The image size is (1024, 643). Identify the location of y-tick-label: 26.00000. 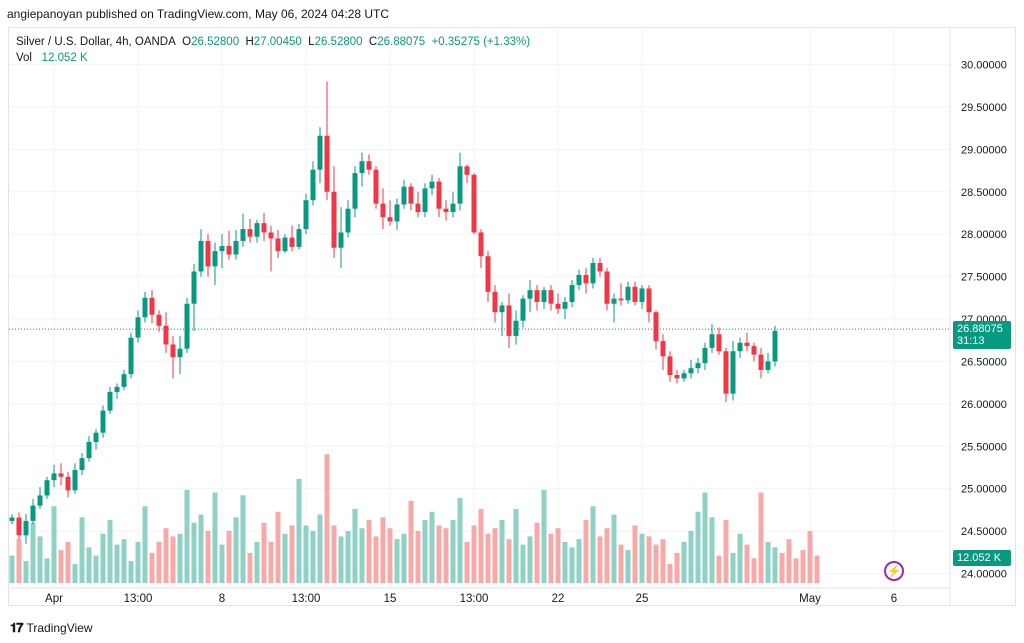
(984, 405).